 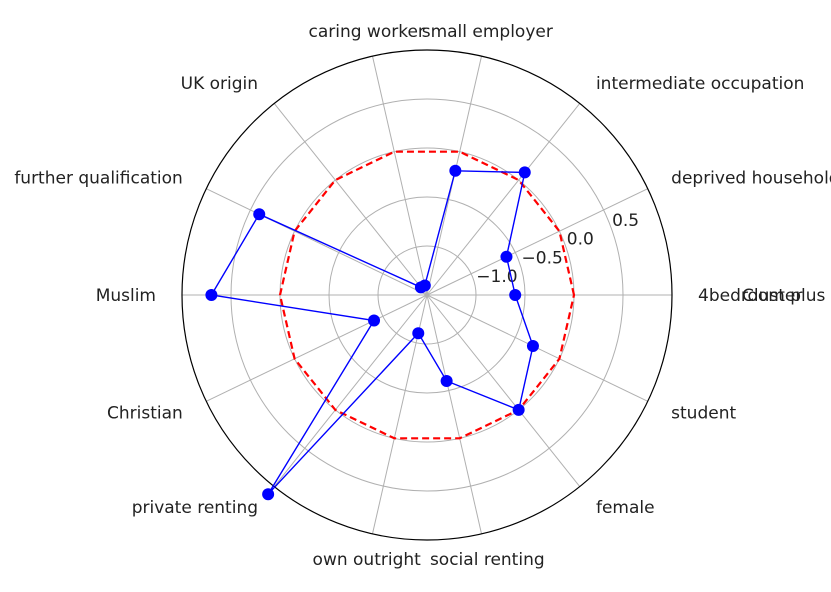 What do you see at coordinates (700, 84) in the screenshot?
I see `category-label: intermediate occupation` at bounding box center [700, 84].